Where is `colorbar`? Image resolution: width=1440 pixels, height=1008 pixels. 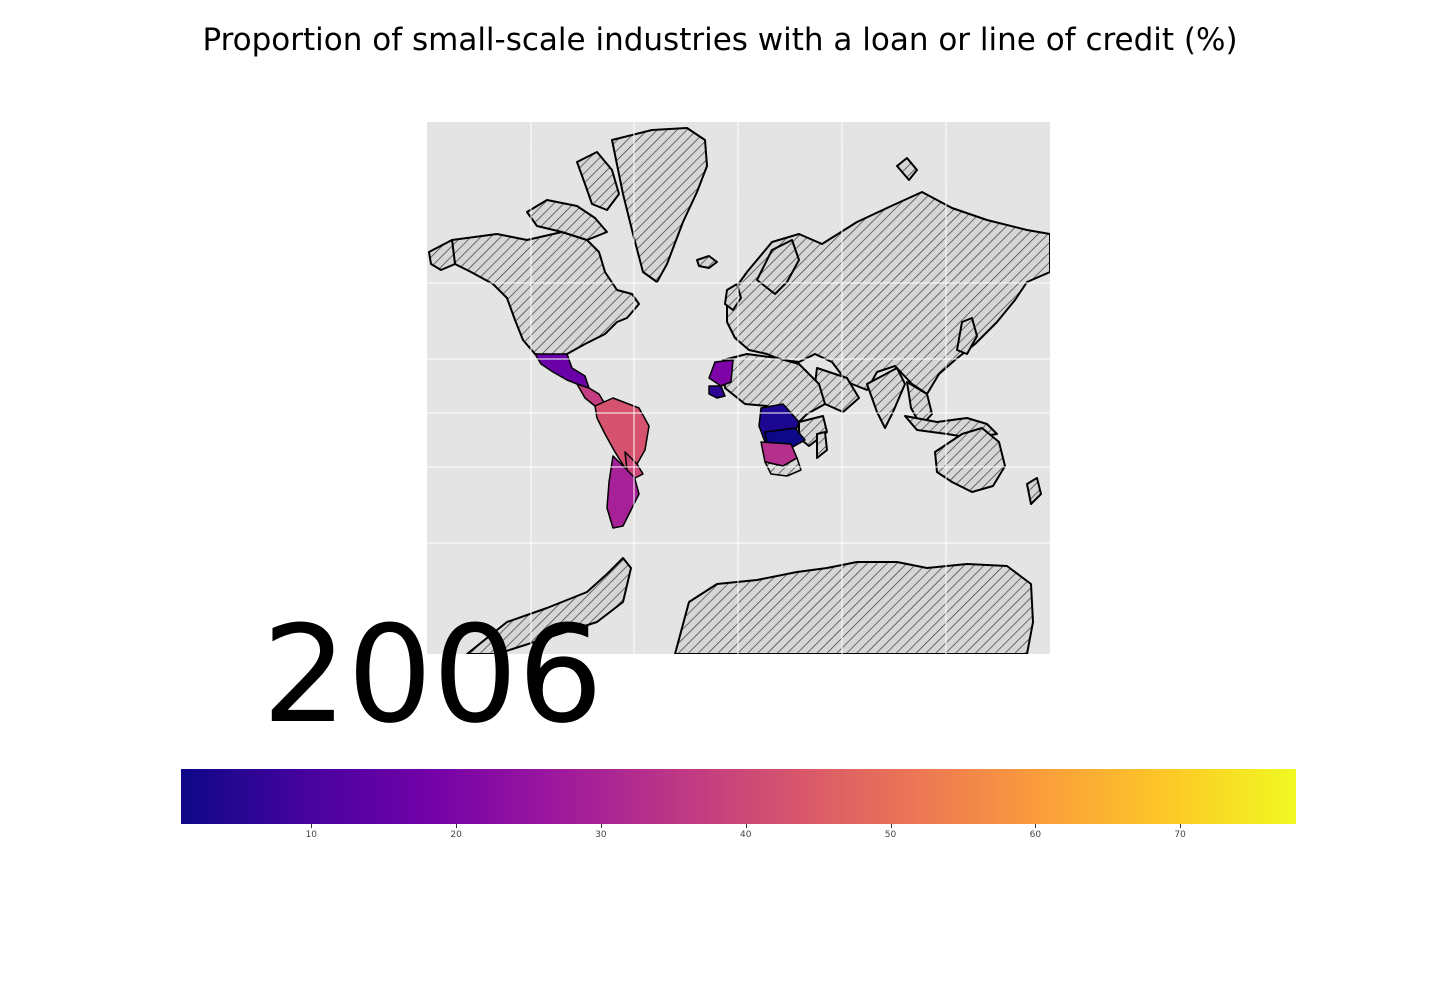 colorbar is located at coordinates (738, 796).